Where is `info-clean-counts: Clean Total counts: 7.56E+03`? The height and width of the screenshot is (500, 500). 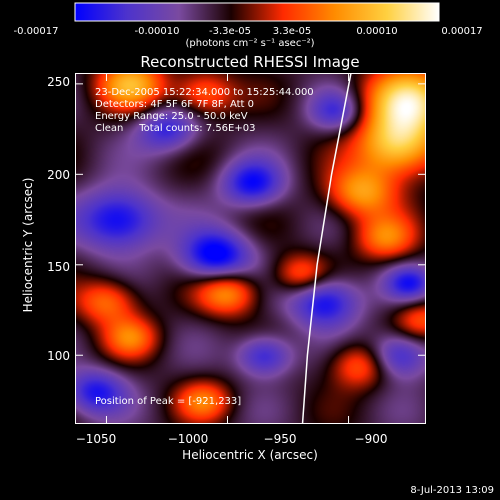
info-clean-counts: Clean Total counts: 7.56E+03 is located at coordinates (175, 128).